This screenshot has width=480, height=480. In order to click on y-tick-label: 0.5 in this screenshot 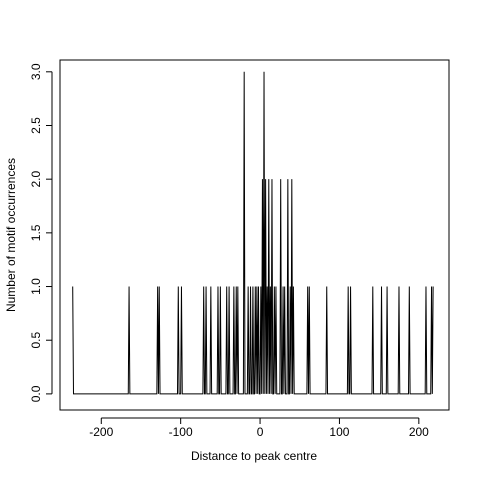, I will do `click(36, 340)`.